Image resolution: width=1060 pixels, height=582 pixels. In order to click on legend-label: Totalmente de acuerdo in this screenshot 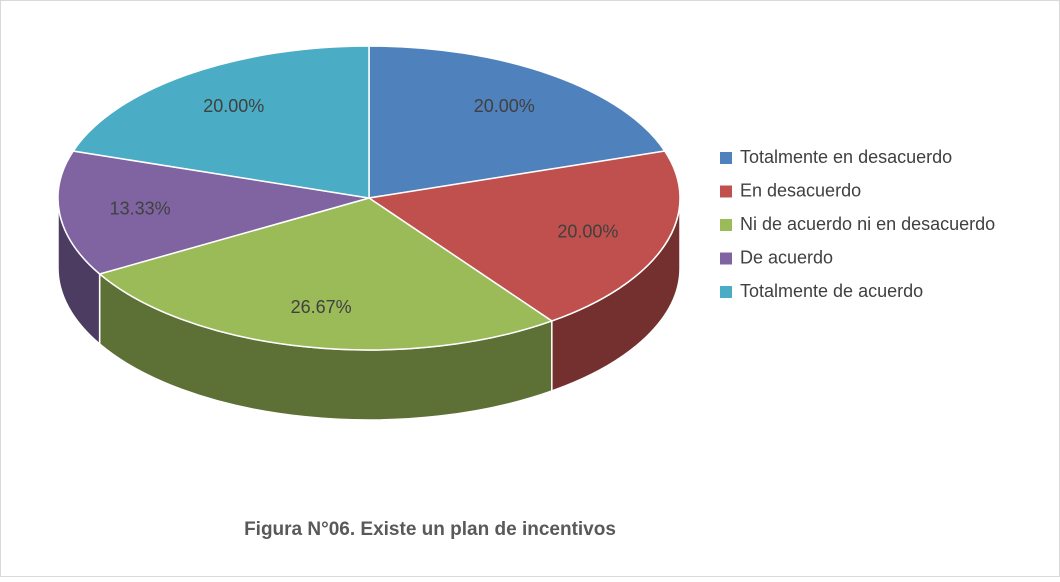, I will do `click(831, 291)`.